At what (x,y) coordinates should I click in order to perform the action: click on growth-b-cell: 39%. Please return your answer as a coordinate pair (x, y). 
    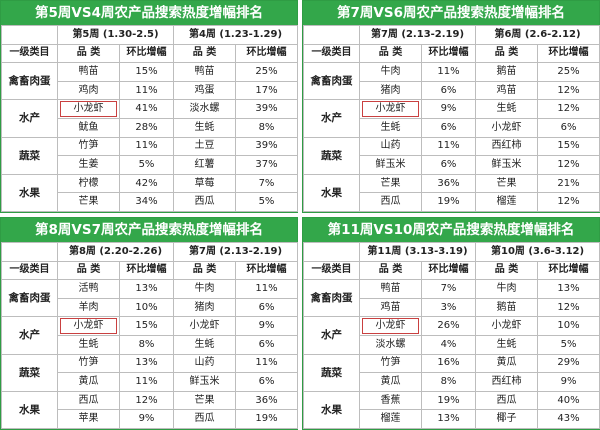
    Looking at the image, I should click on (266, 146).